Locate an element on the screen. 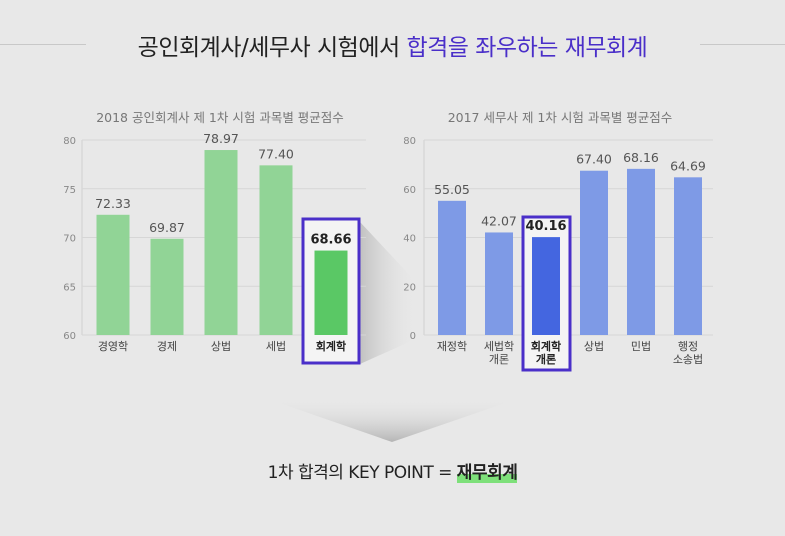  zoom-cone is located at coordinates (389, 293).